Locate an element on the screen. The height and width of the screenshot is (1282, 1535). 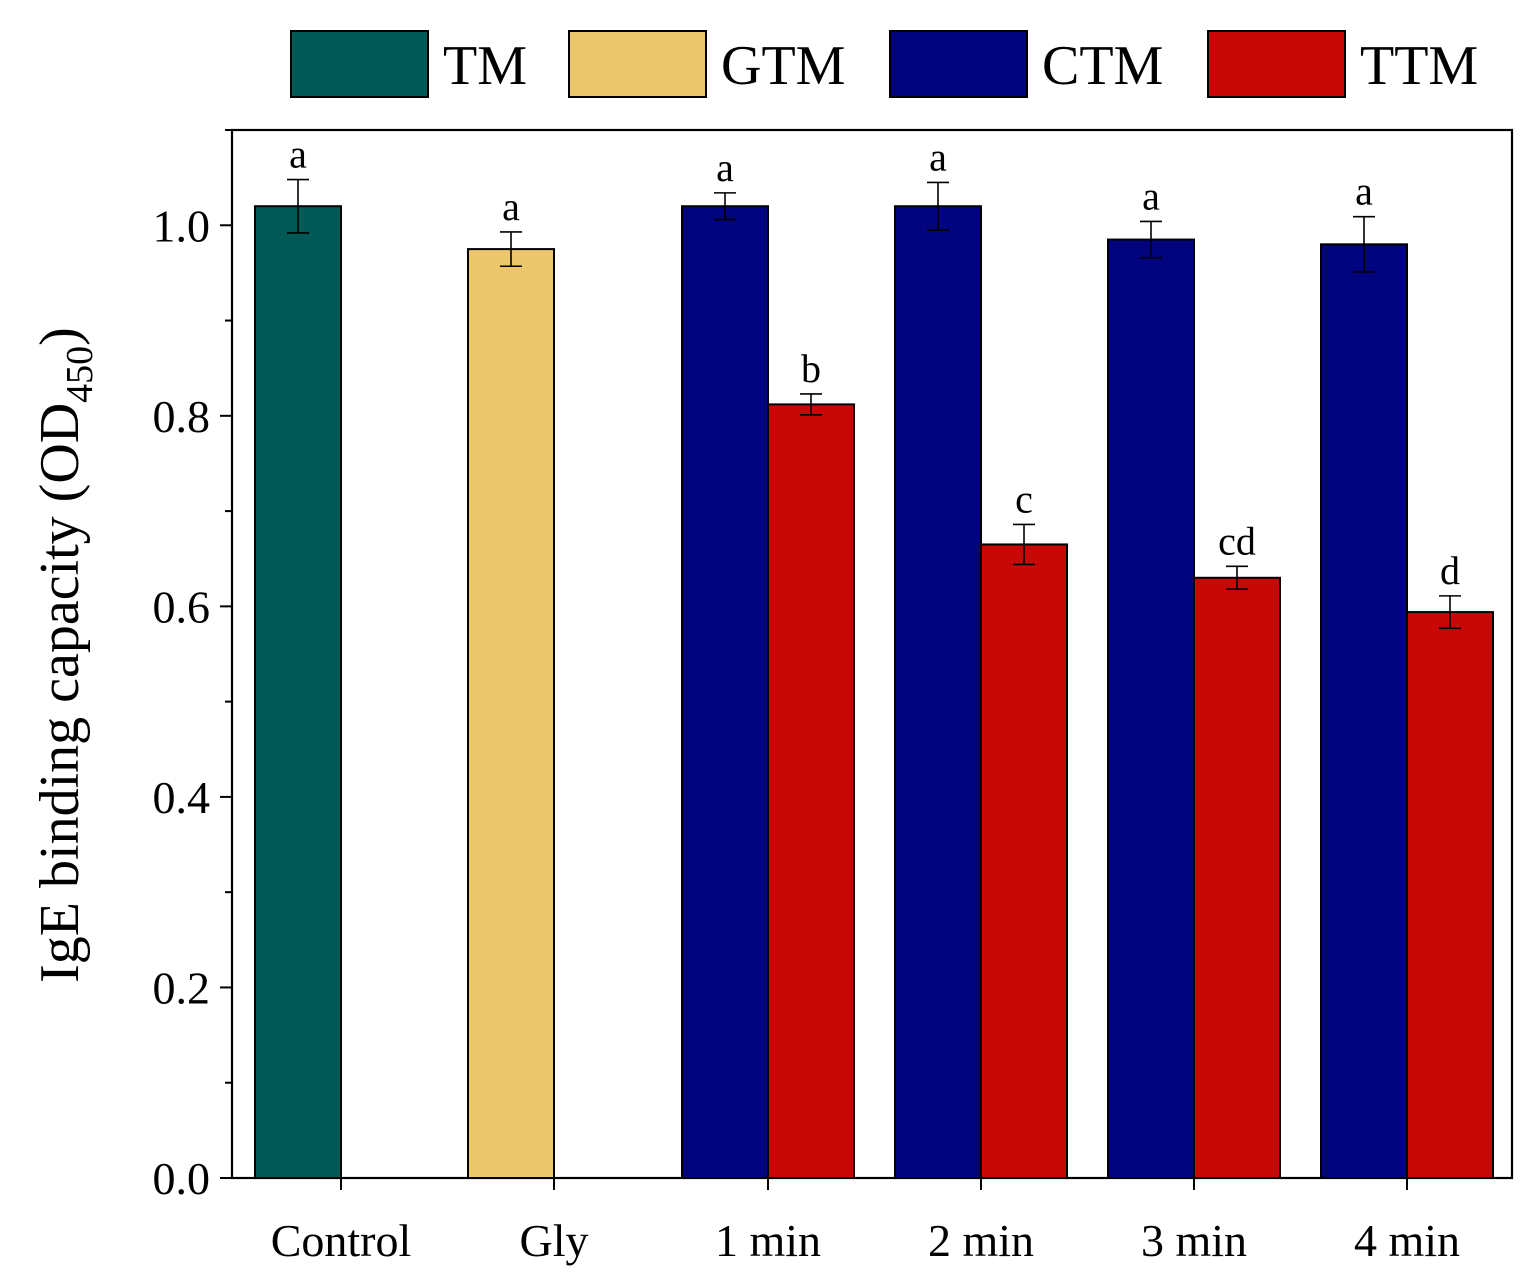
y-tick-label: 1.0 is located at coordinates (182, 225).